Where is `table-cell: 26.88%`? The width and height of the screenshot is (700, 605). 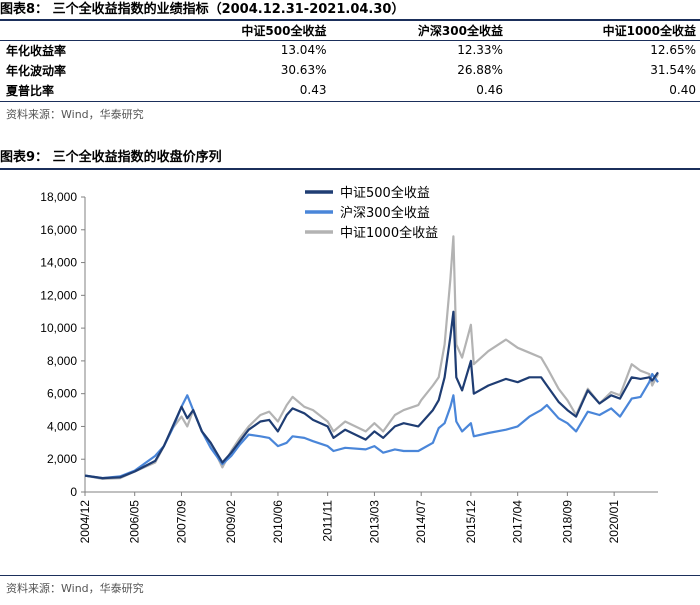
table-cell: 26.88% is located at coordinates (480, 70).